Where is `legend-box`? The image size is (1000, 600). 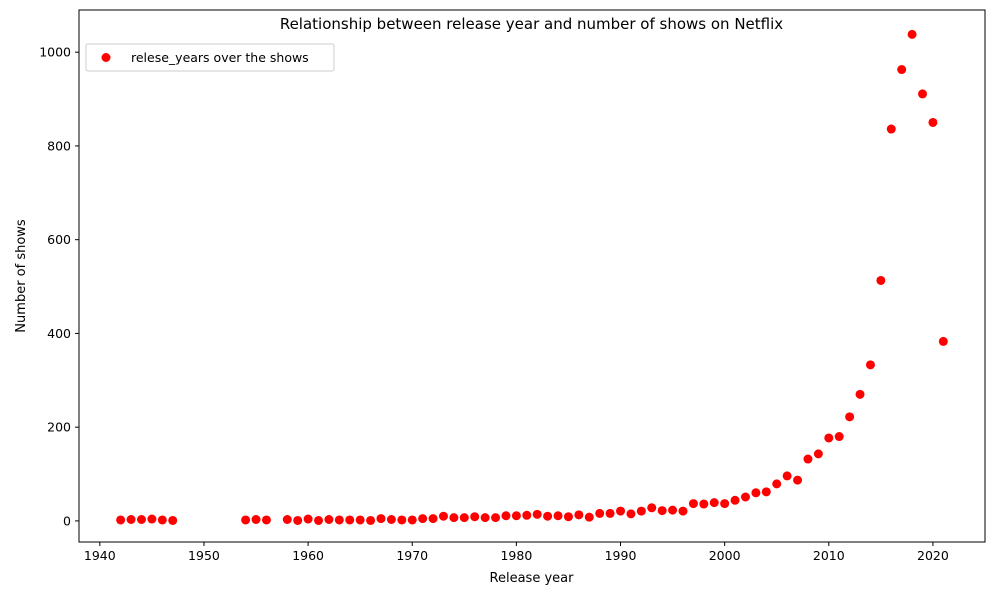 legend-box is located at coordinates (210, 57).